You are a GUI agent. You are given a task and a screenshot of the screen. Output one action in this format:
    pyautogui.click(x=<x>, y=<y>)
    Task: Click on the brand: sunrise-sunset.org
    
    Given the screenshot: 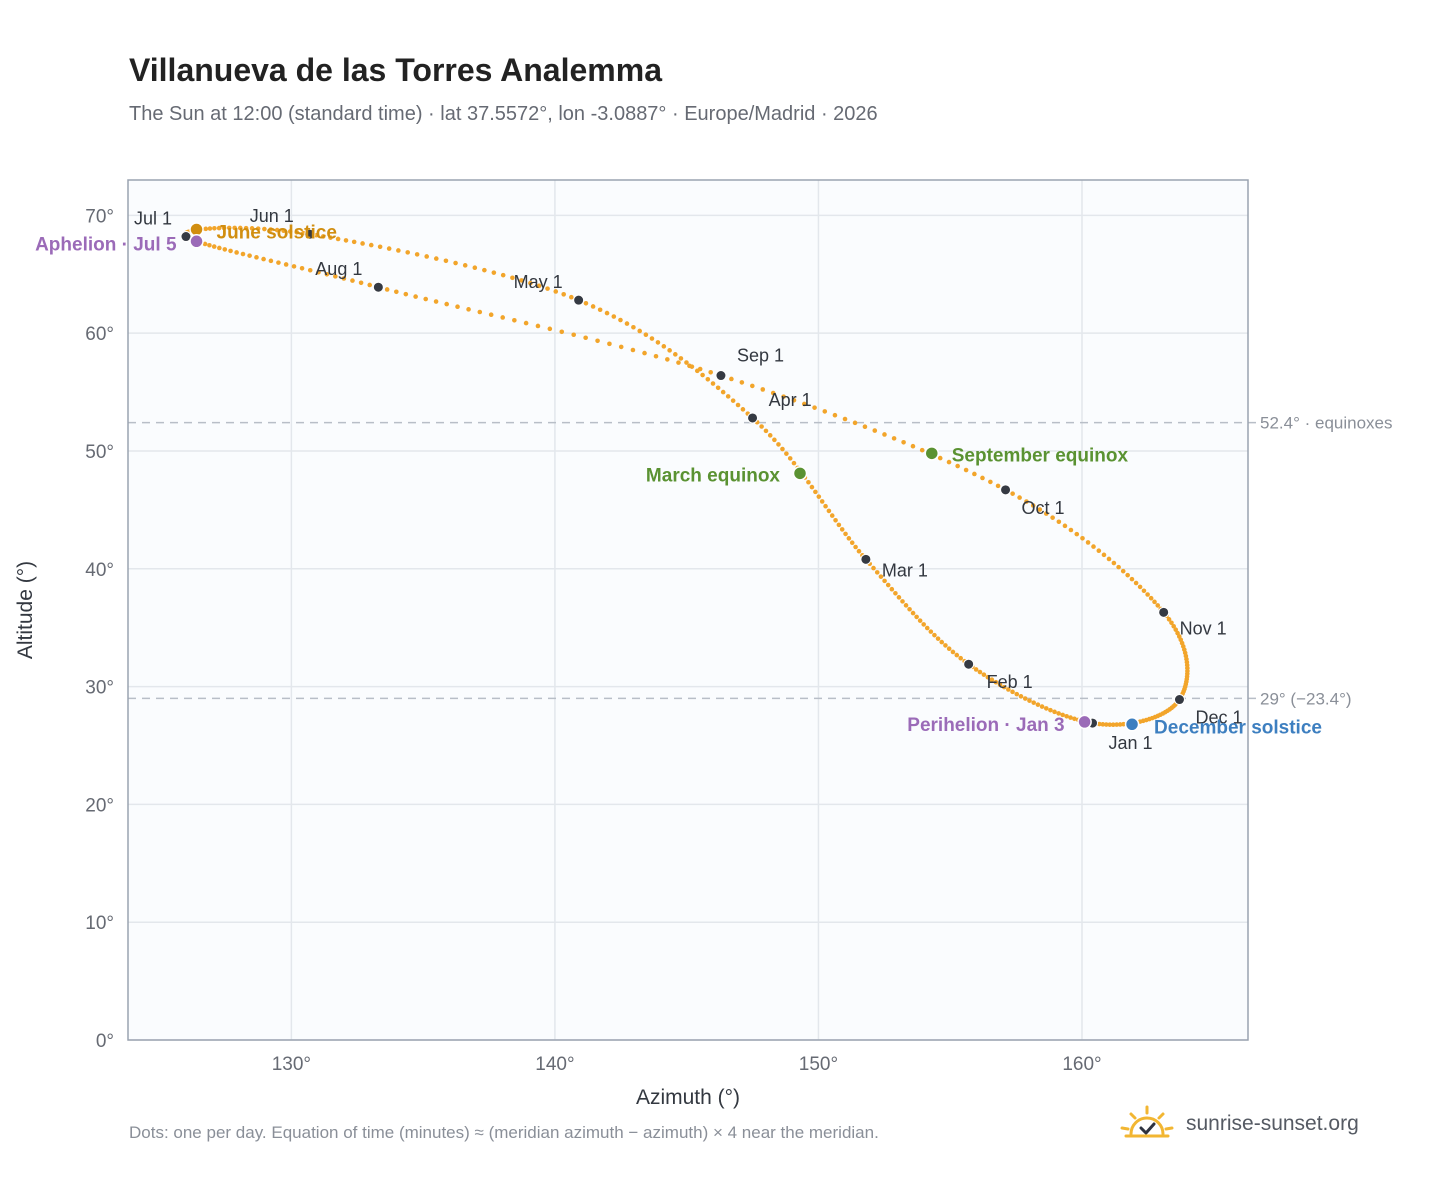 What is the action you would take?
    pyautogui.click(x=1238, y=1124)
    